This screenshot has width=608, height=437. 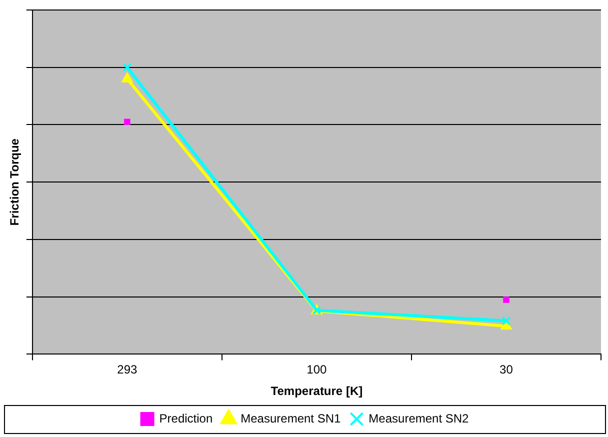 What do you see at coordinates (15, 182) in the screenshot?
I see `y-axis-title: Friction Torque` at bounding box center [15, 182].